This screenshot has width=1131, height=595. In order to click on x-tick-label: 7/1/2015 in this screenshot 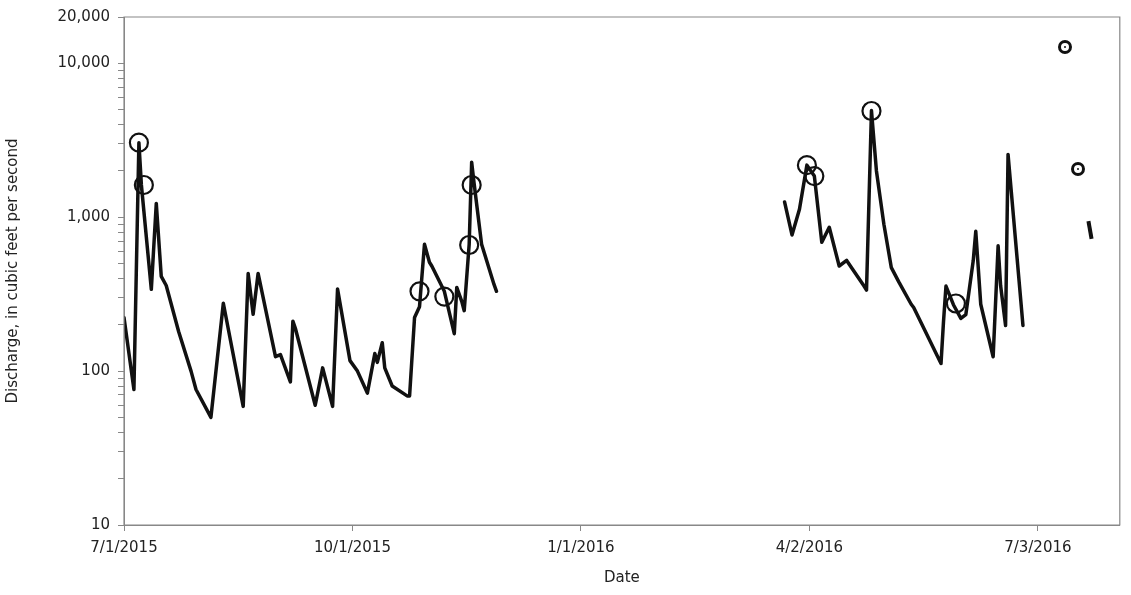, I will do `click(124, 546)`.